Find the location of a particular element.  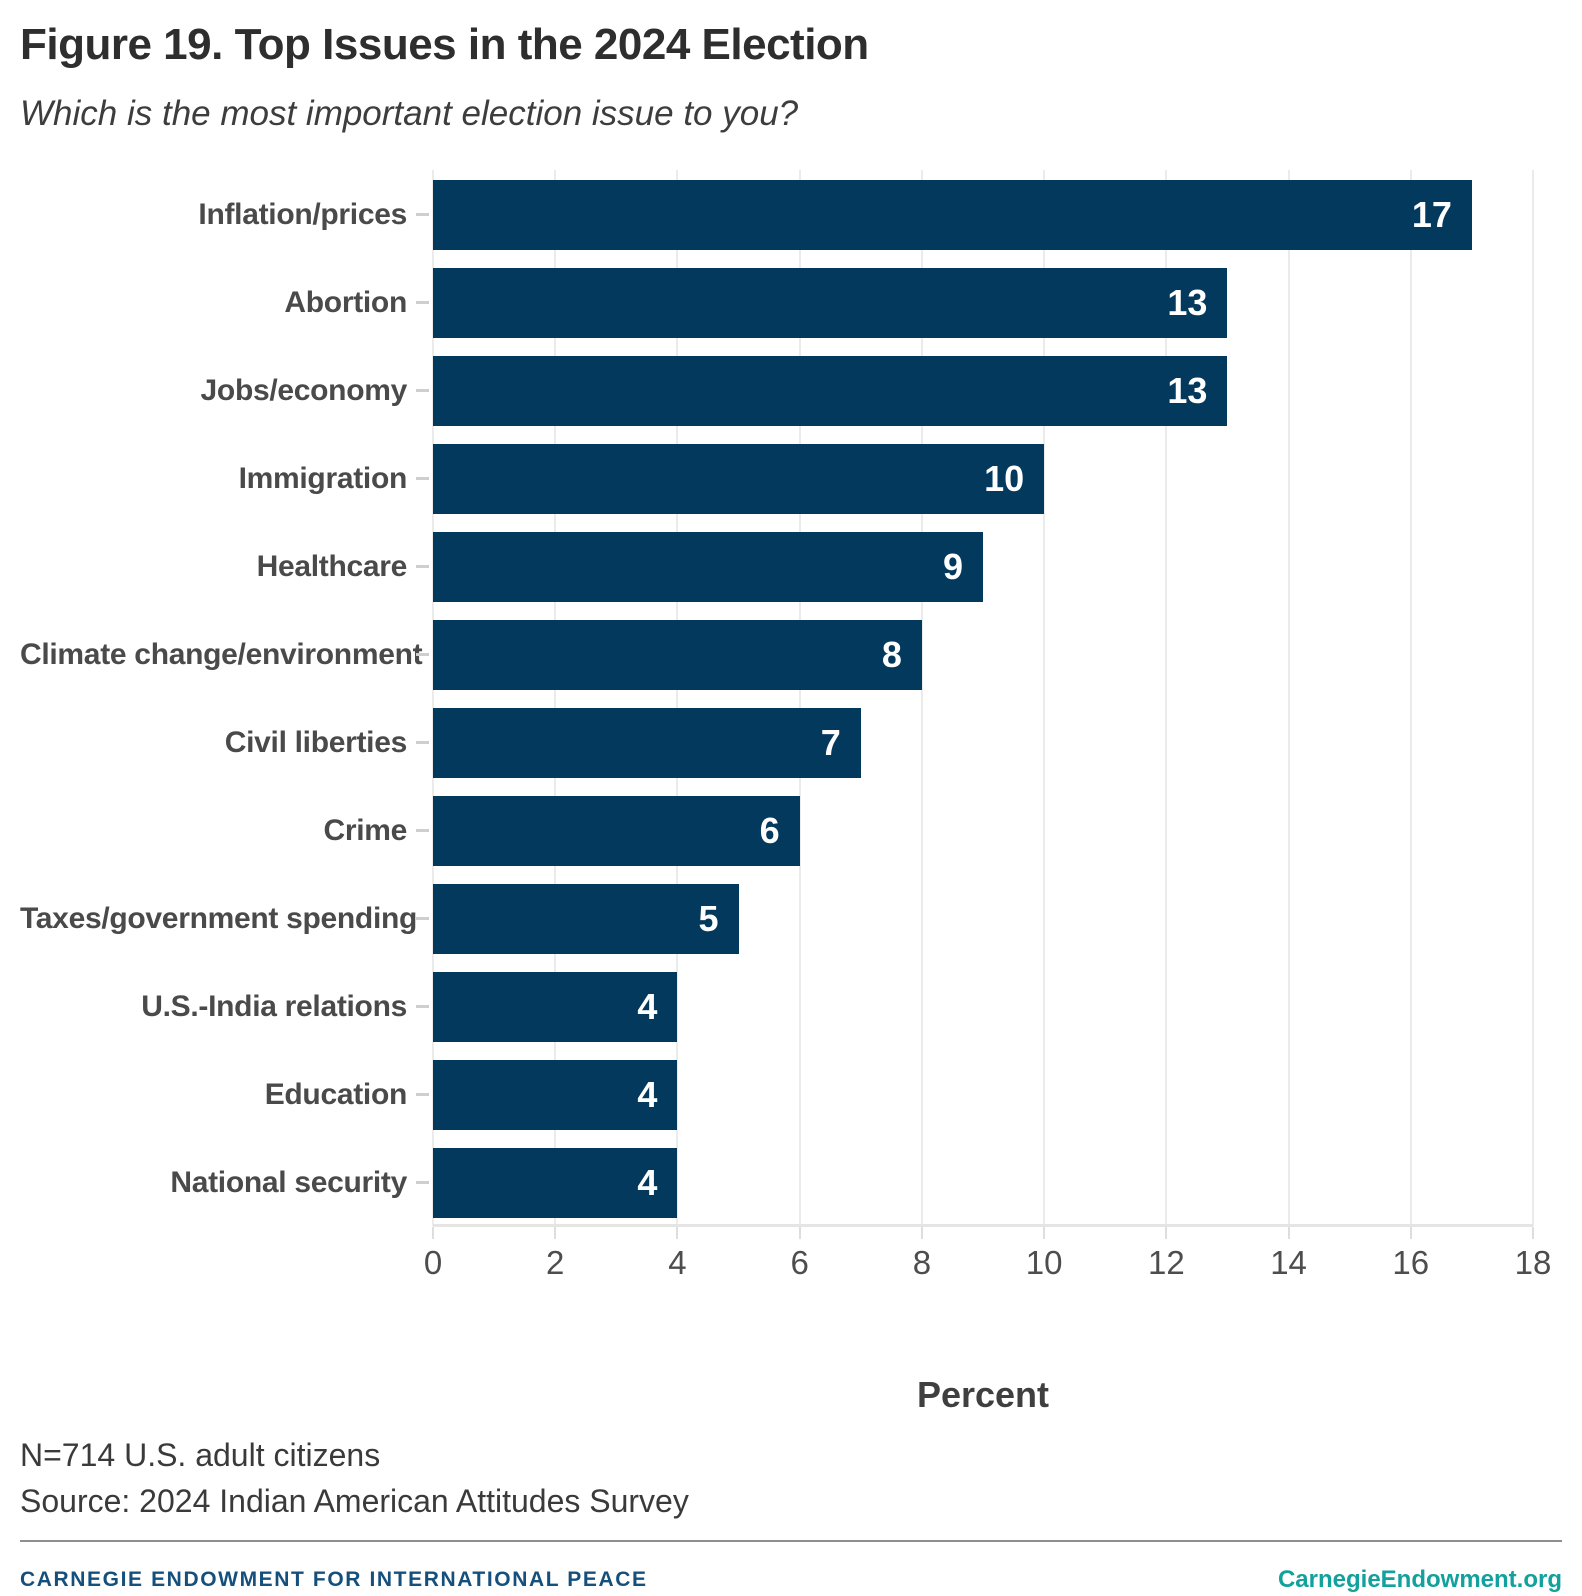

category-label: Healthcare is located at coordinates (226, 567).